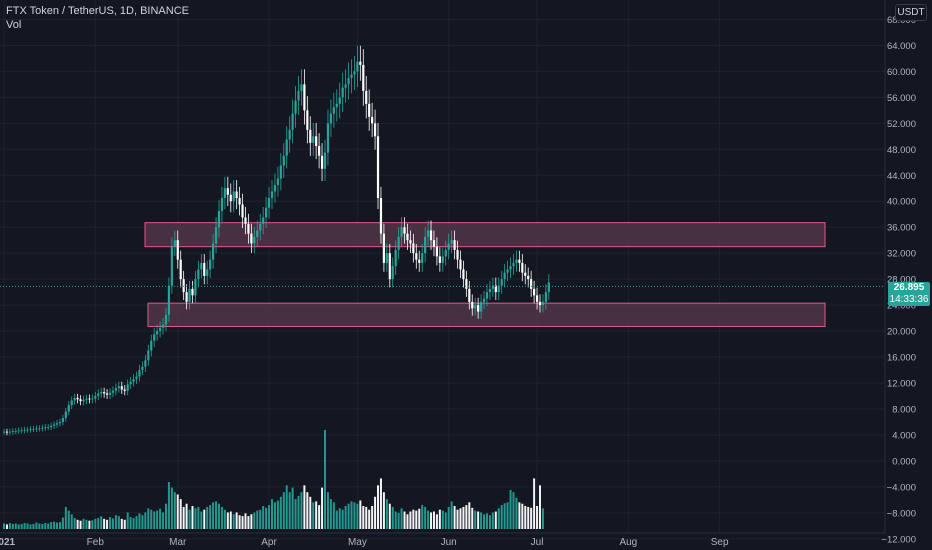 Image resolution: width=932 pixels, height=550 pixels. What do you see at coordinates (901, 202) in the screenshot?
I see `y-tick-label: 40.000` at bounding box center [901, 202].